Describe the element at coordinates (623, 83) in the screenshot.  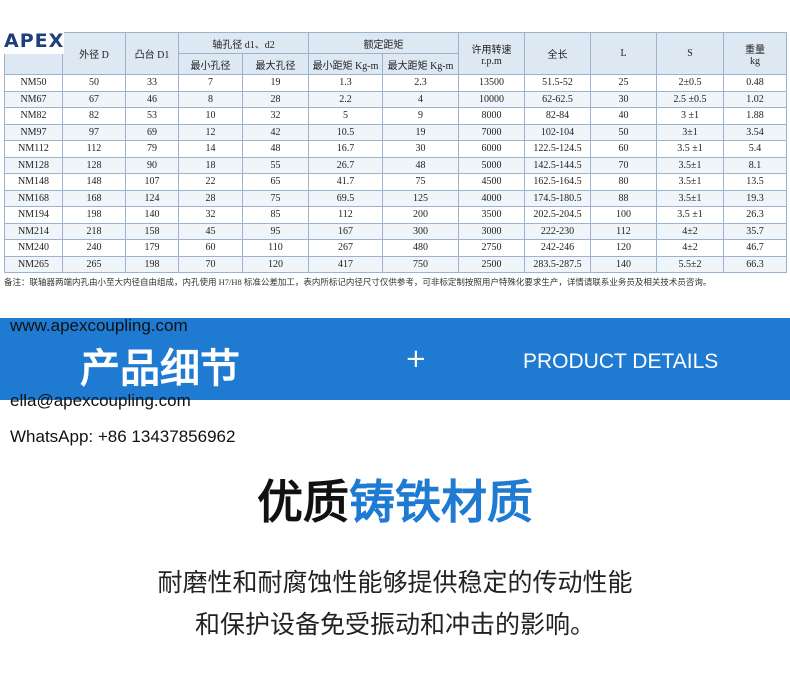
I see `table-cell: 25` at that location.